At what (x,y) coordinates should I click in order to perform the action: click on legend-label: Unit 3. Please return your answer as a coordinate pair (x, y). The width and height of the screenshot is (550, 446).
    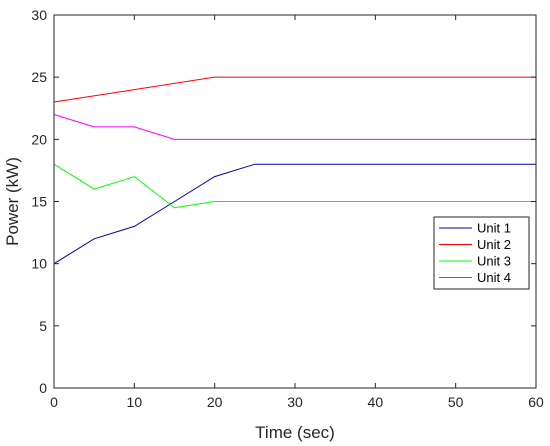
    Looking at the image, I should click on (494, 261).